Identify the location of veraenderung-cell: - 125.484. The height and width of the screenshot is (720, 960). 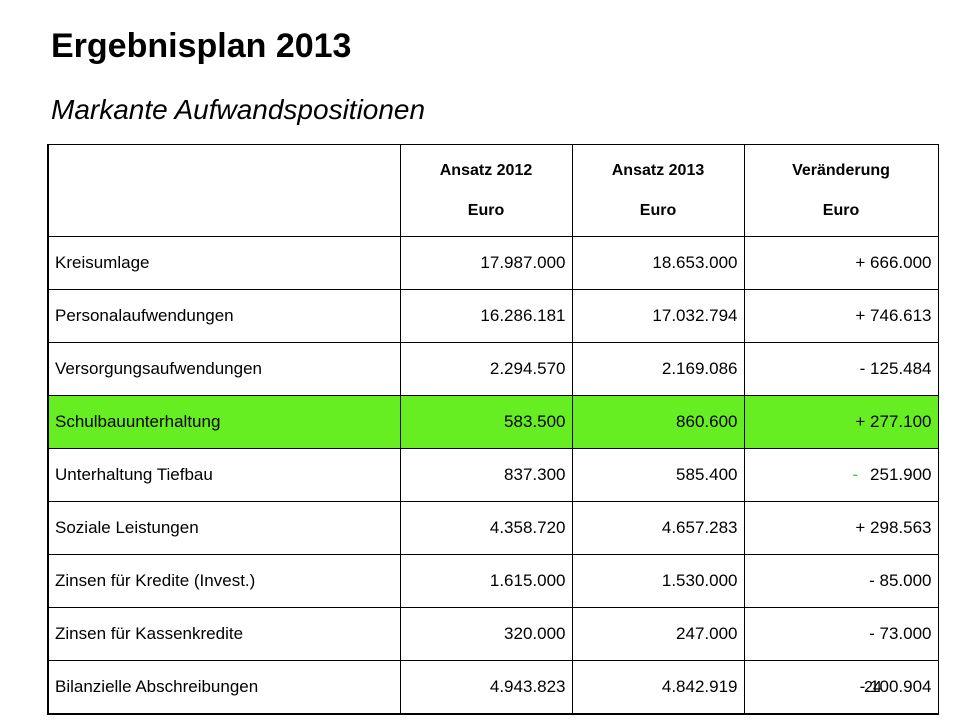
(841, 369).